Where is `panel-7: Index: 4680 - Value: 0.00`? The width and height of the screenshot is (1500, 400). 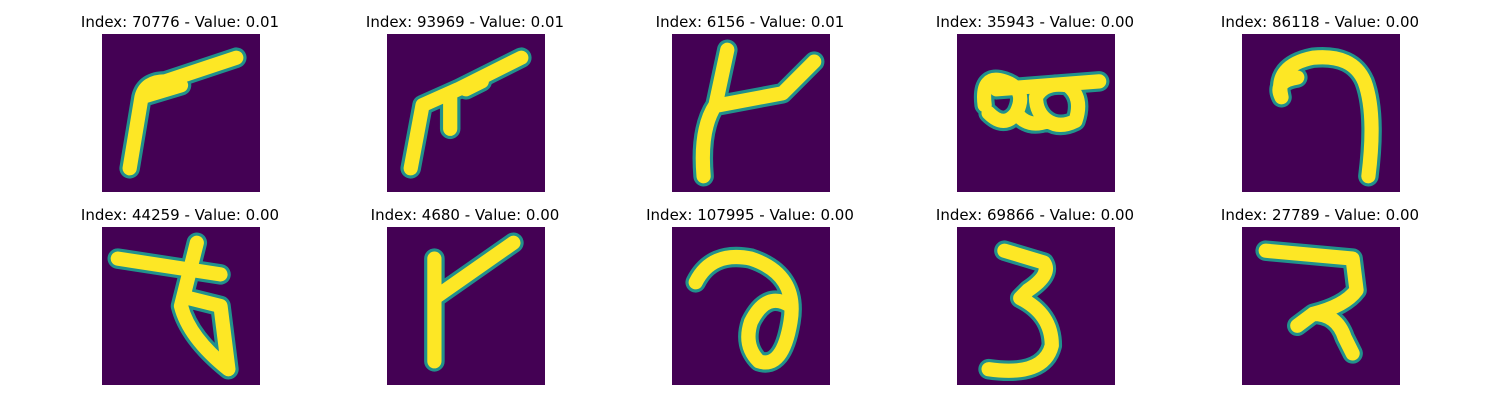 panel-7: Index: 4680 - Value: 0.00 is located at coordinates (465, 296).